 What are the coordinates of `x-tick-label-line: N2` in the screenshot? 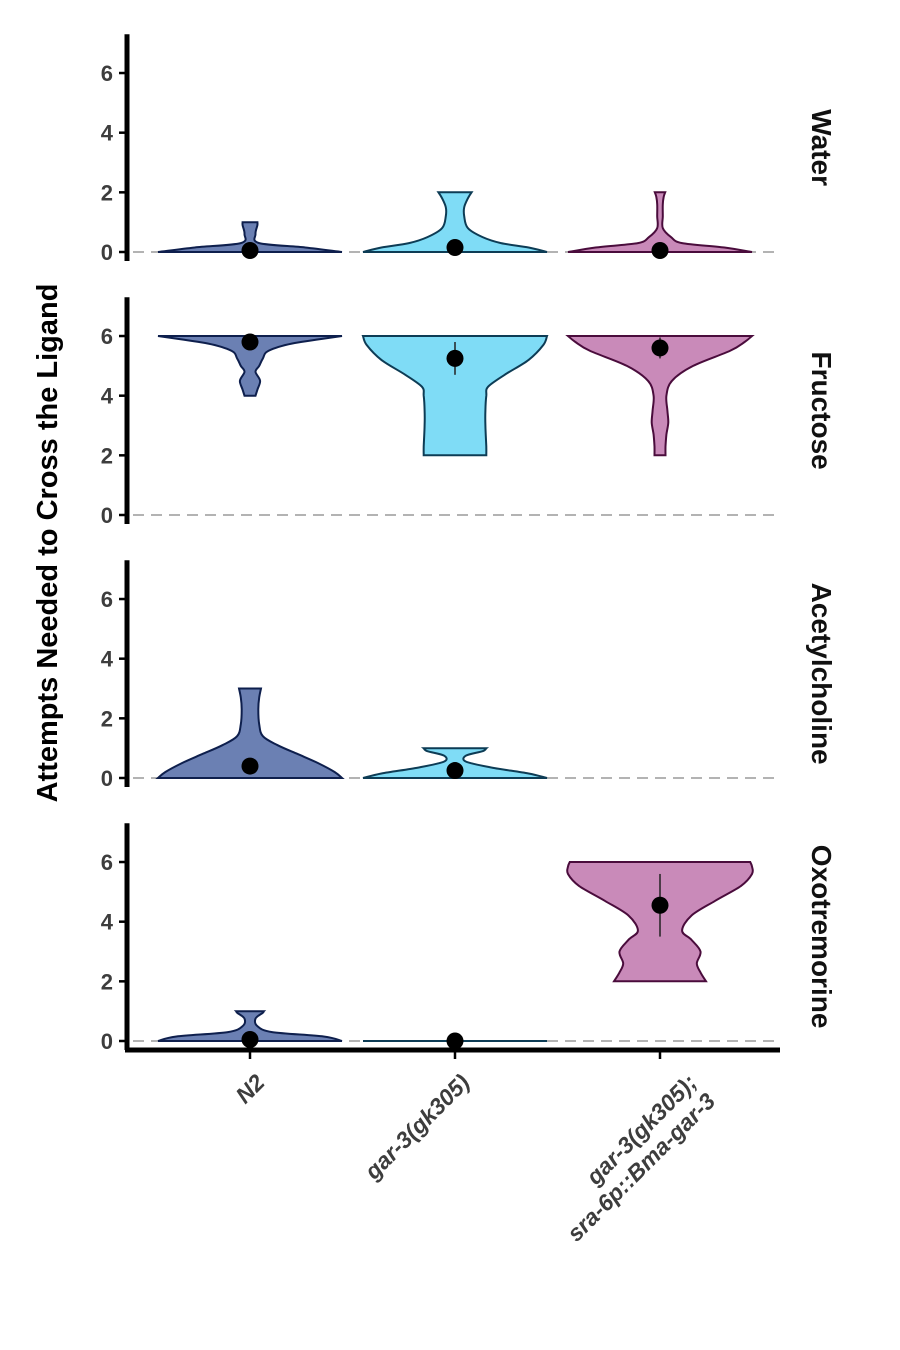 It's located at (249, 1088).